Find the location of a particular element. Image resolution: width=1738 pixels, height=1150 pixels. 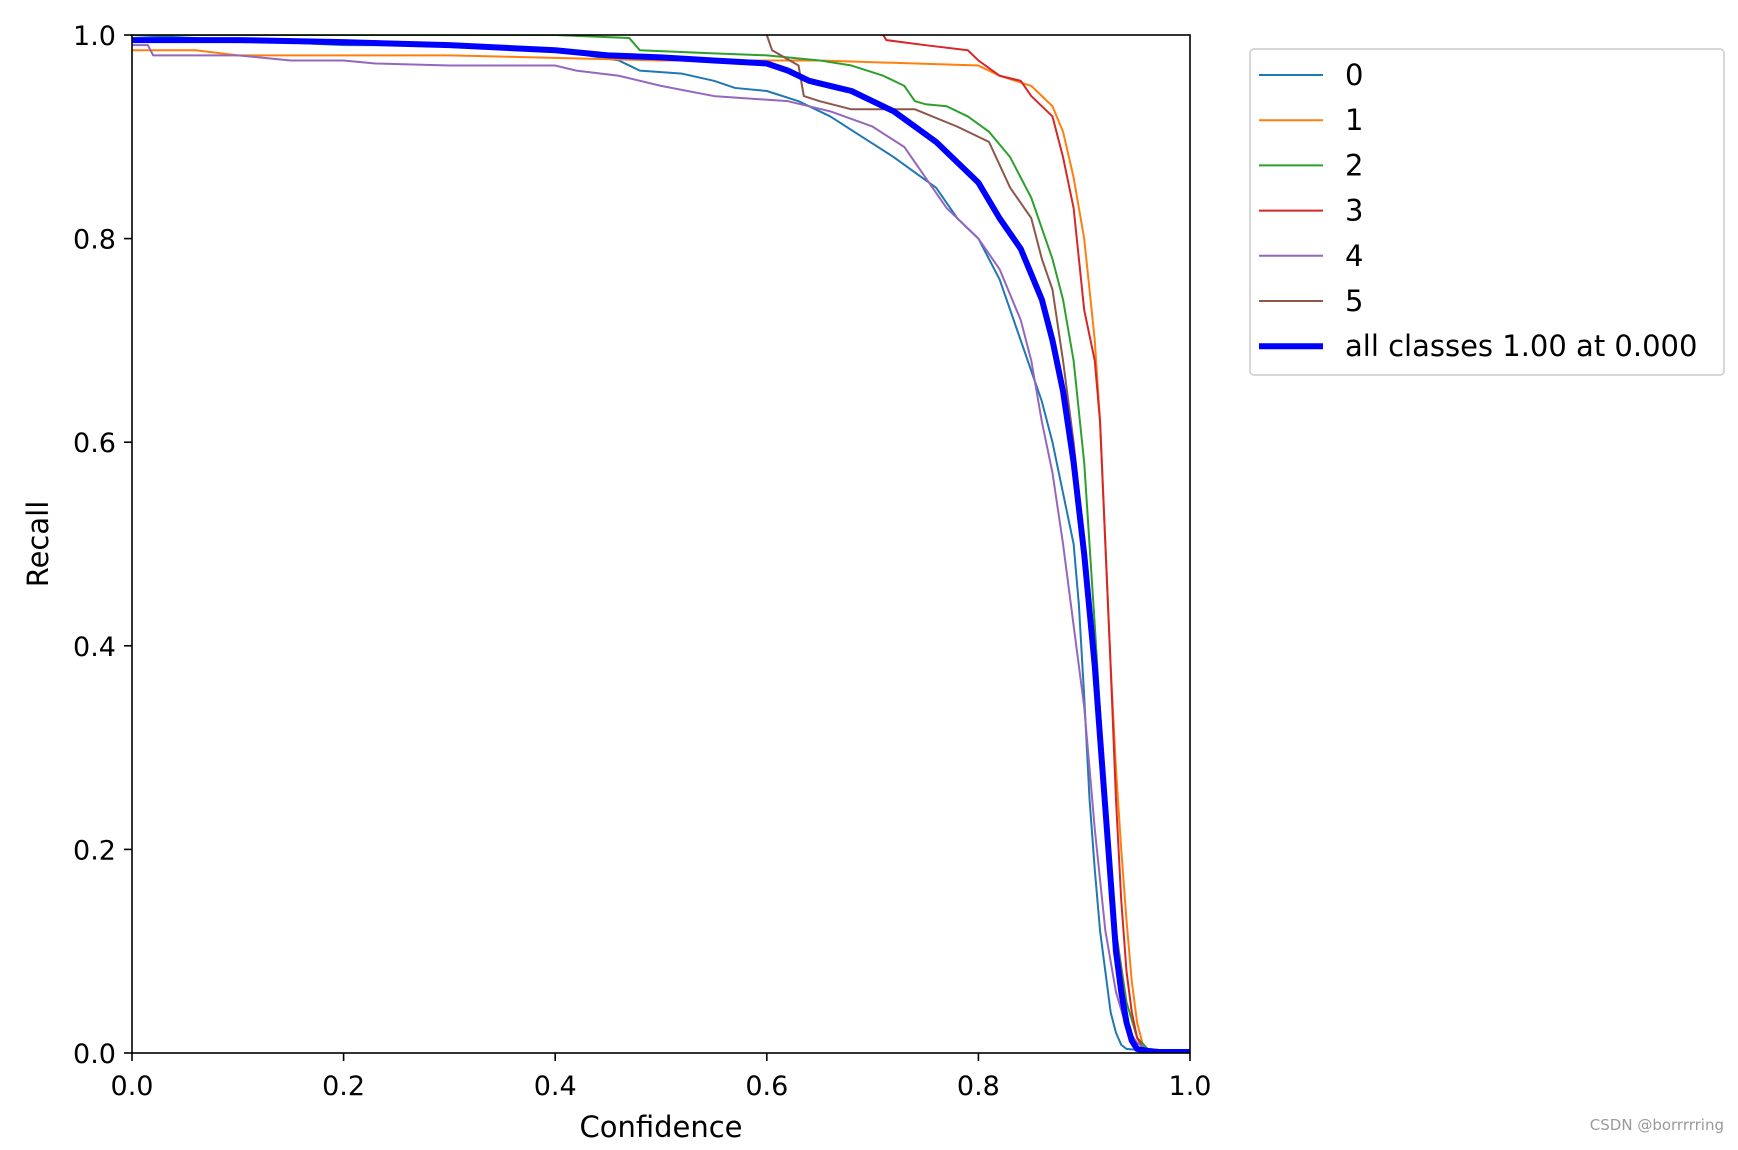

watermark: CSDN @borrrrring is located at coordinates (1656, 1125).